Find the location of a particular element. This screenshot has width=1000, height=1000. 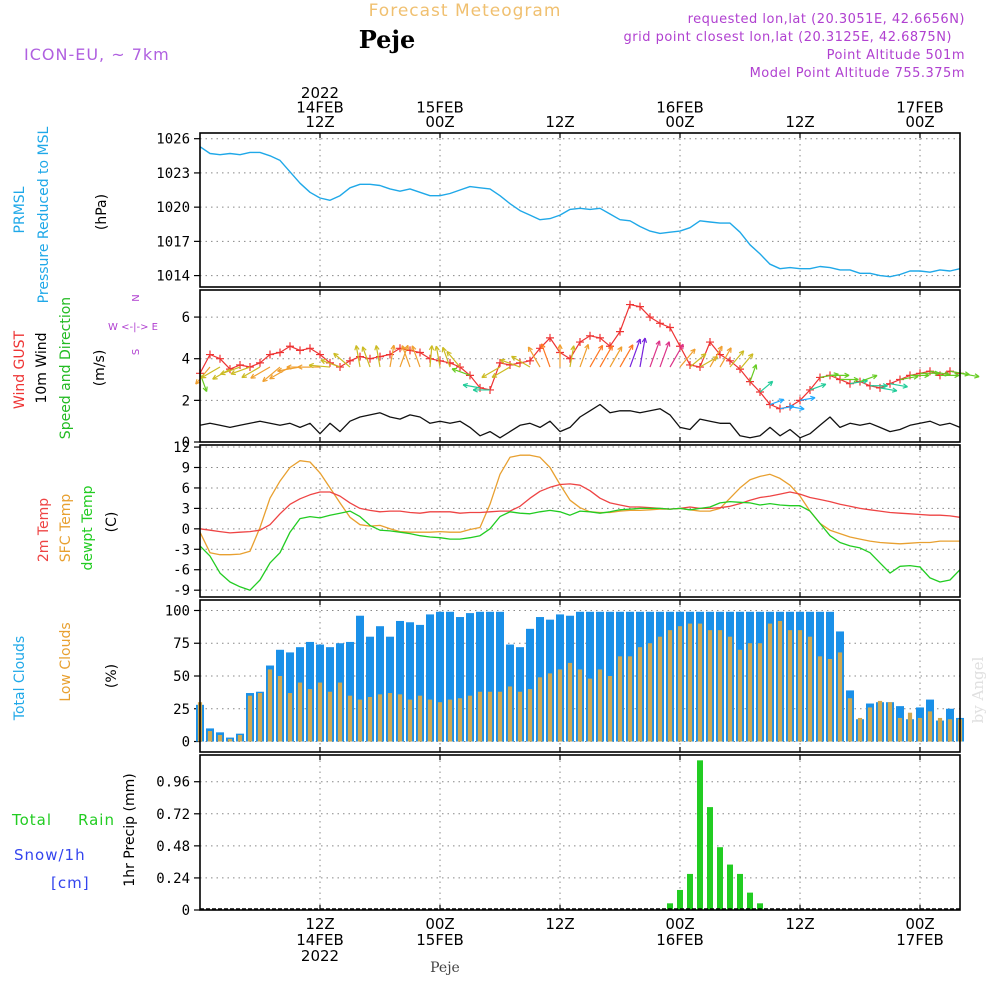

bottom-time-label: 17FEB is located at coordinates (919, 940).